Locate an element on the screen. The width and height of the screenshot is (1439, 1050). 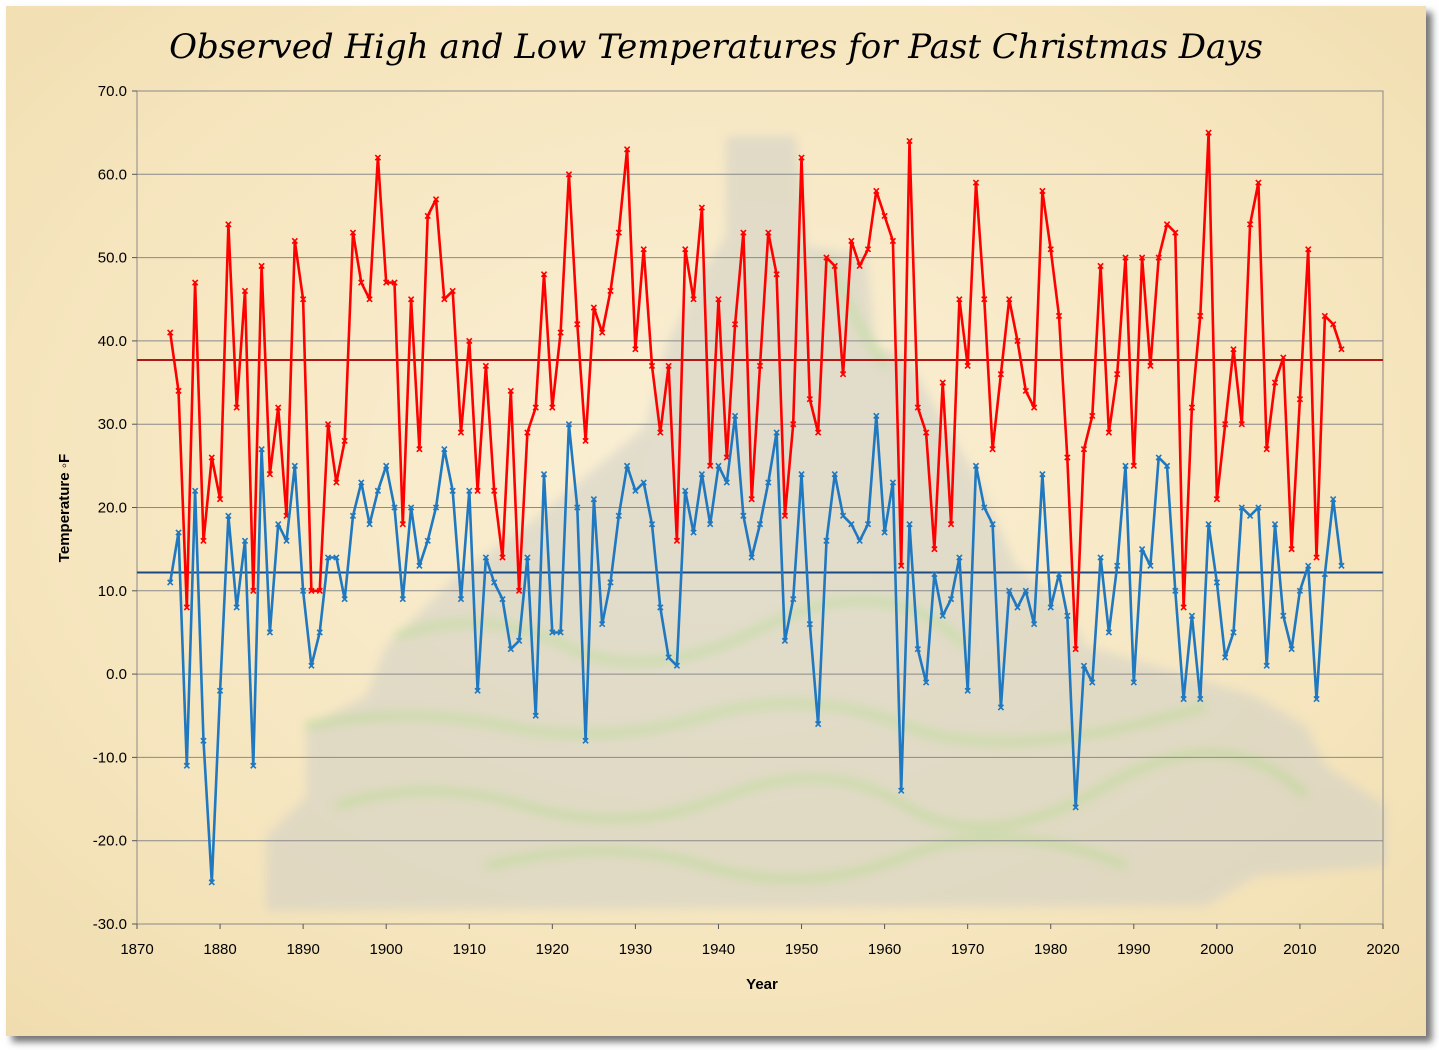
x-tick-label: 1930 is located at coordinates (635, 949).